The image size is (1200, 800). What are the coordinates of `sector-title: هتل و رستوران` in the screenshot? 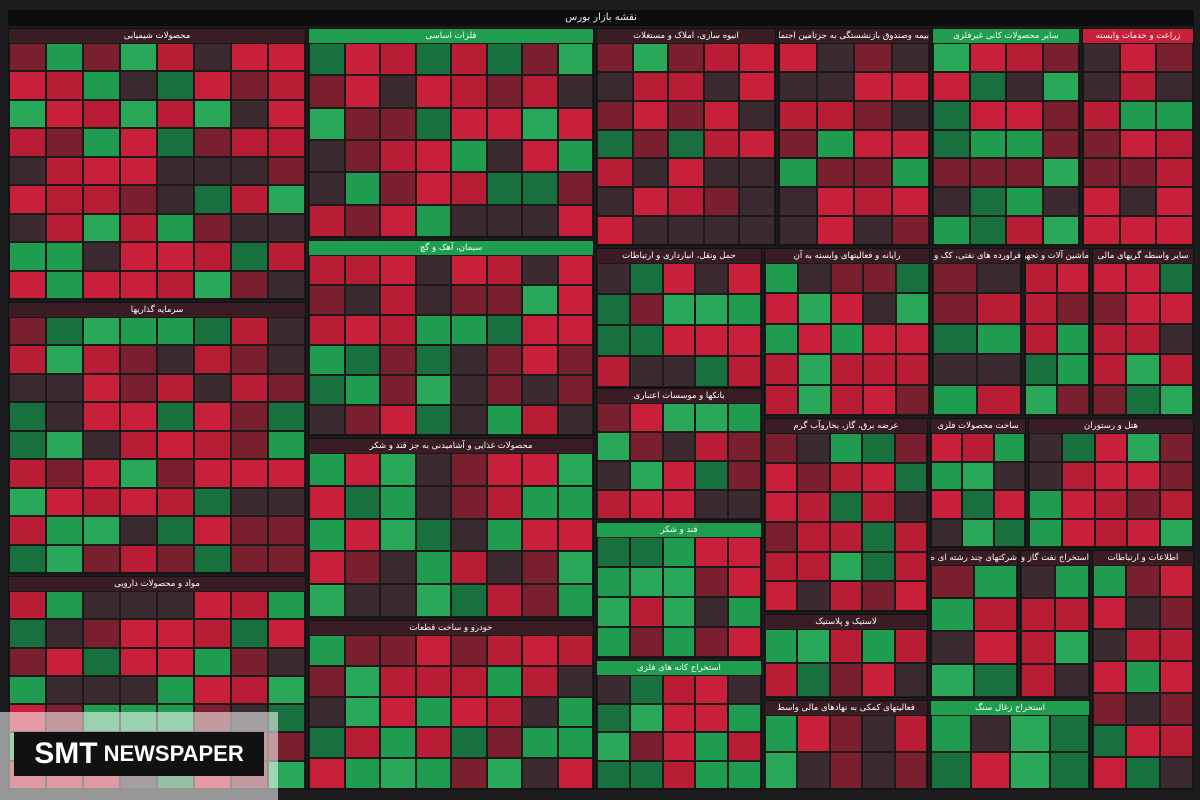 It's located at (1111, 426).